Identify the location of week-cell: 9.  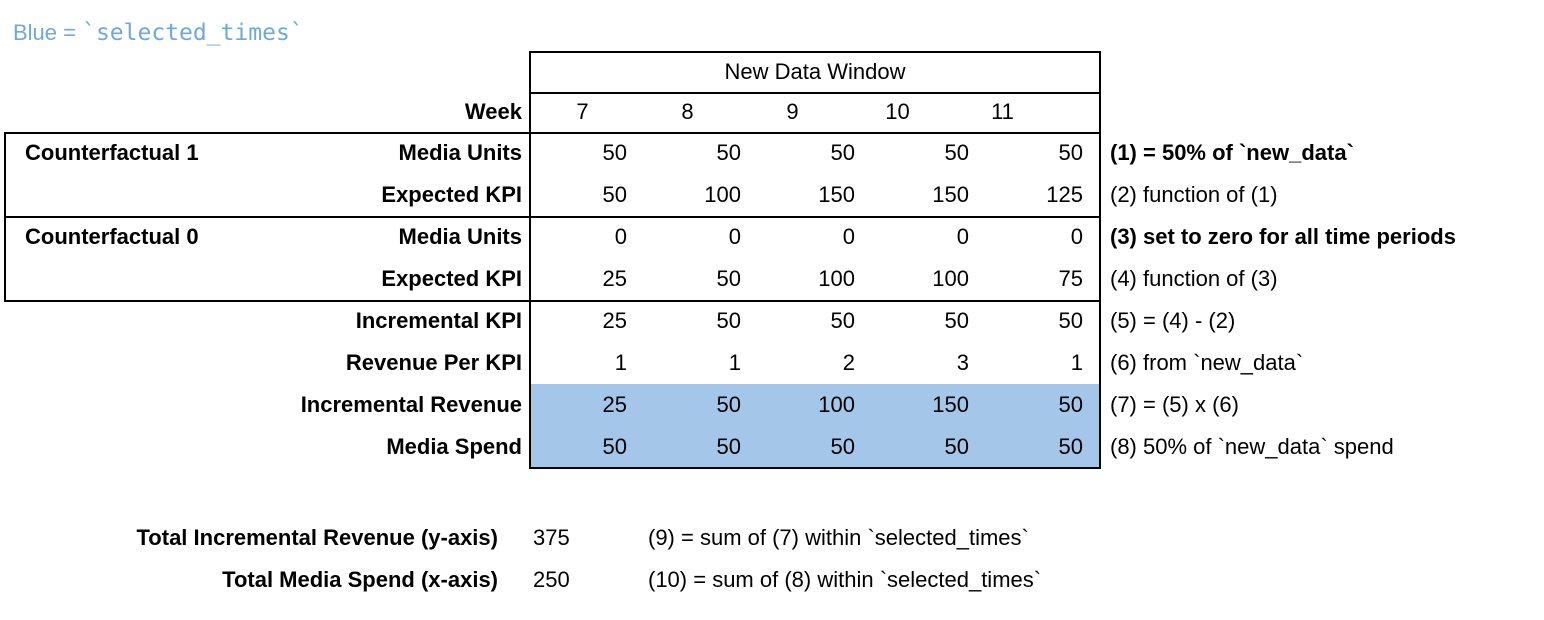
(792, 111).